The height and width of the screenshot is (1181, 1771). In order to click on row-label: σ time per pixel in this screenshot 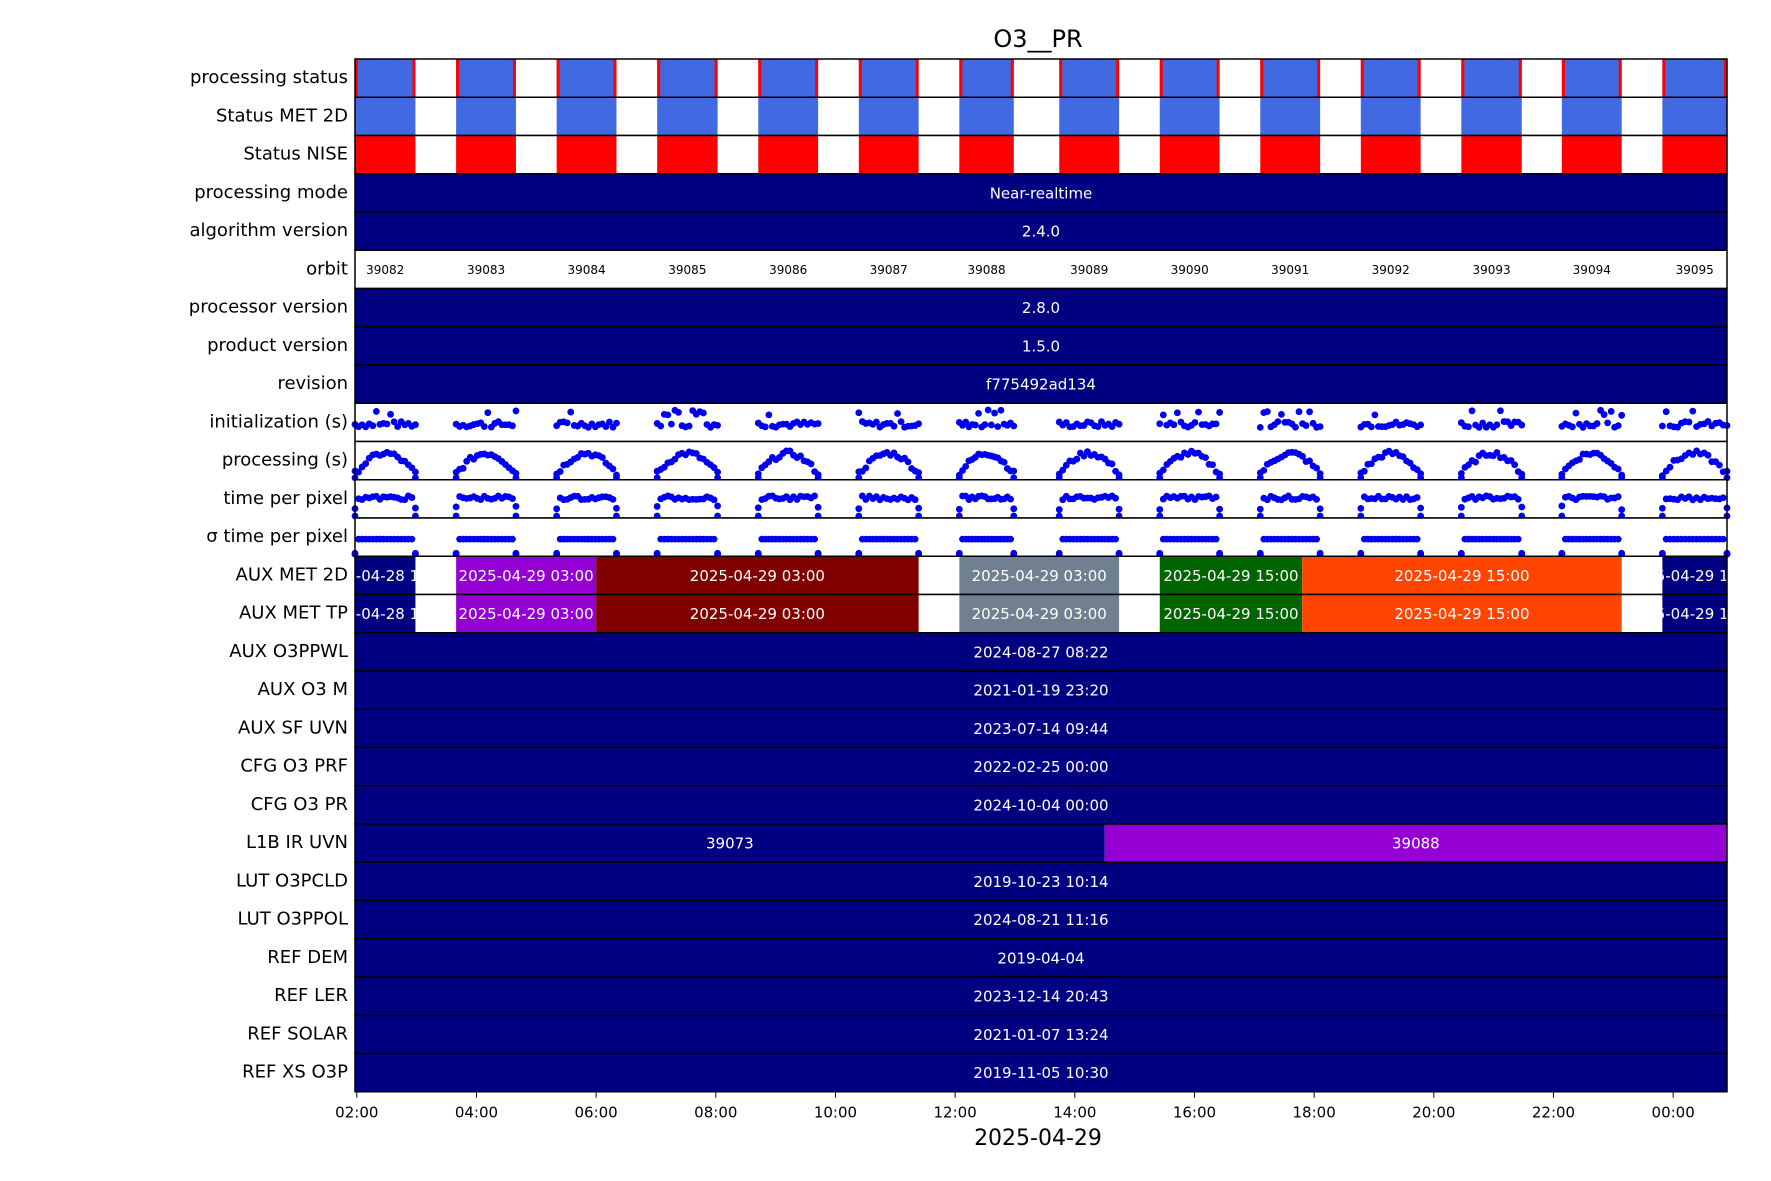, I will do `click(277, 536)`.